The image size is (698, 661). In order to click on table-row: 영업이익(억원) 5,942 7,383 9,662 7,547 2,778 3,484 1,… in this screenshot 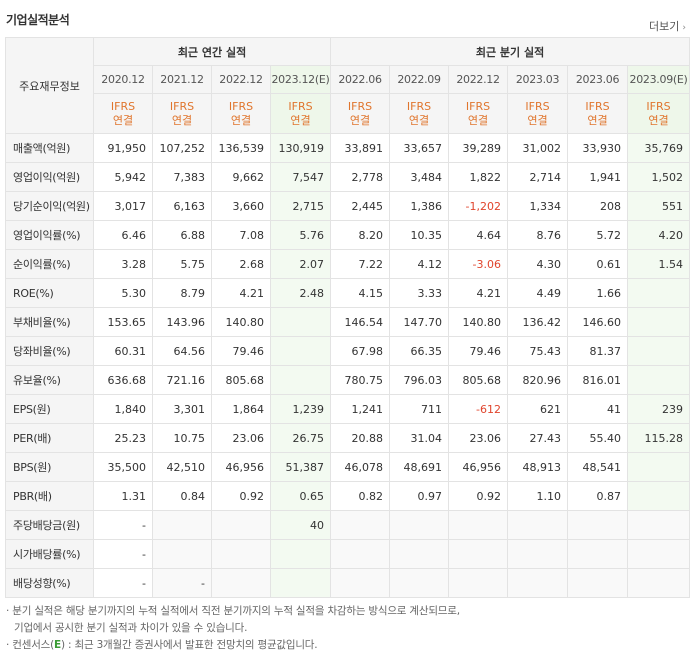, I will do `click(348, 177)`.